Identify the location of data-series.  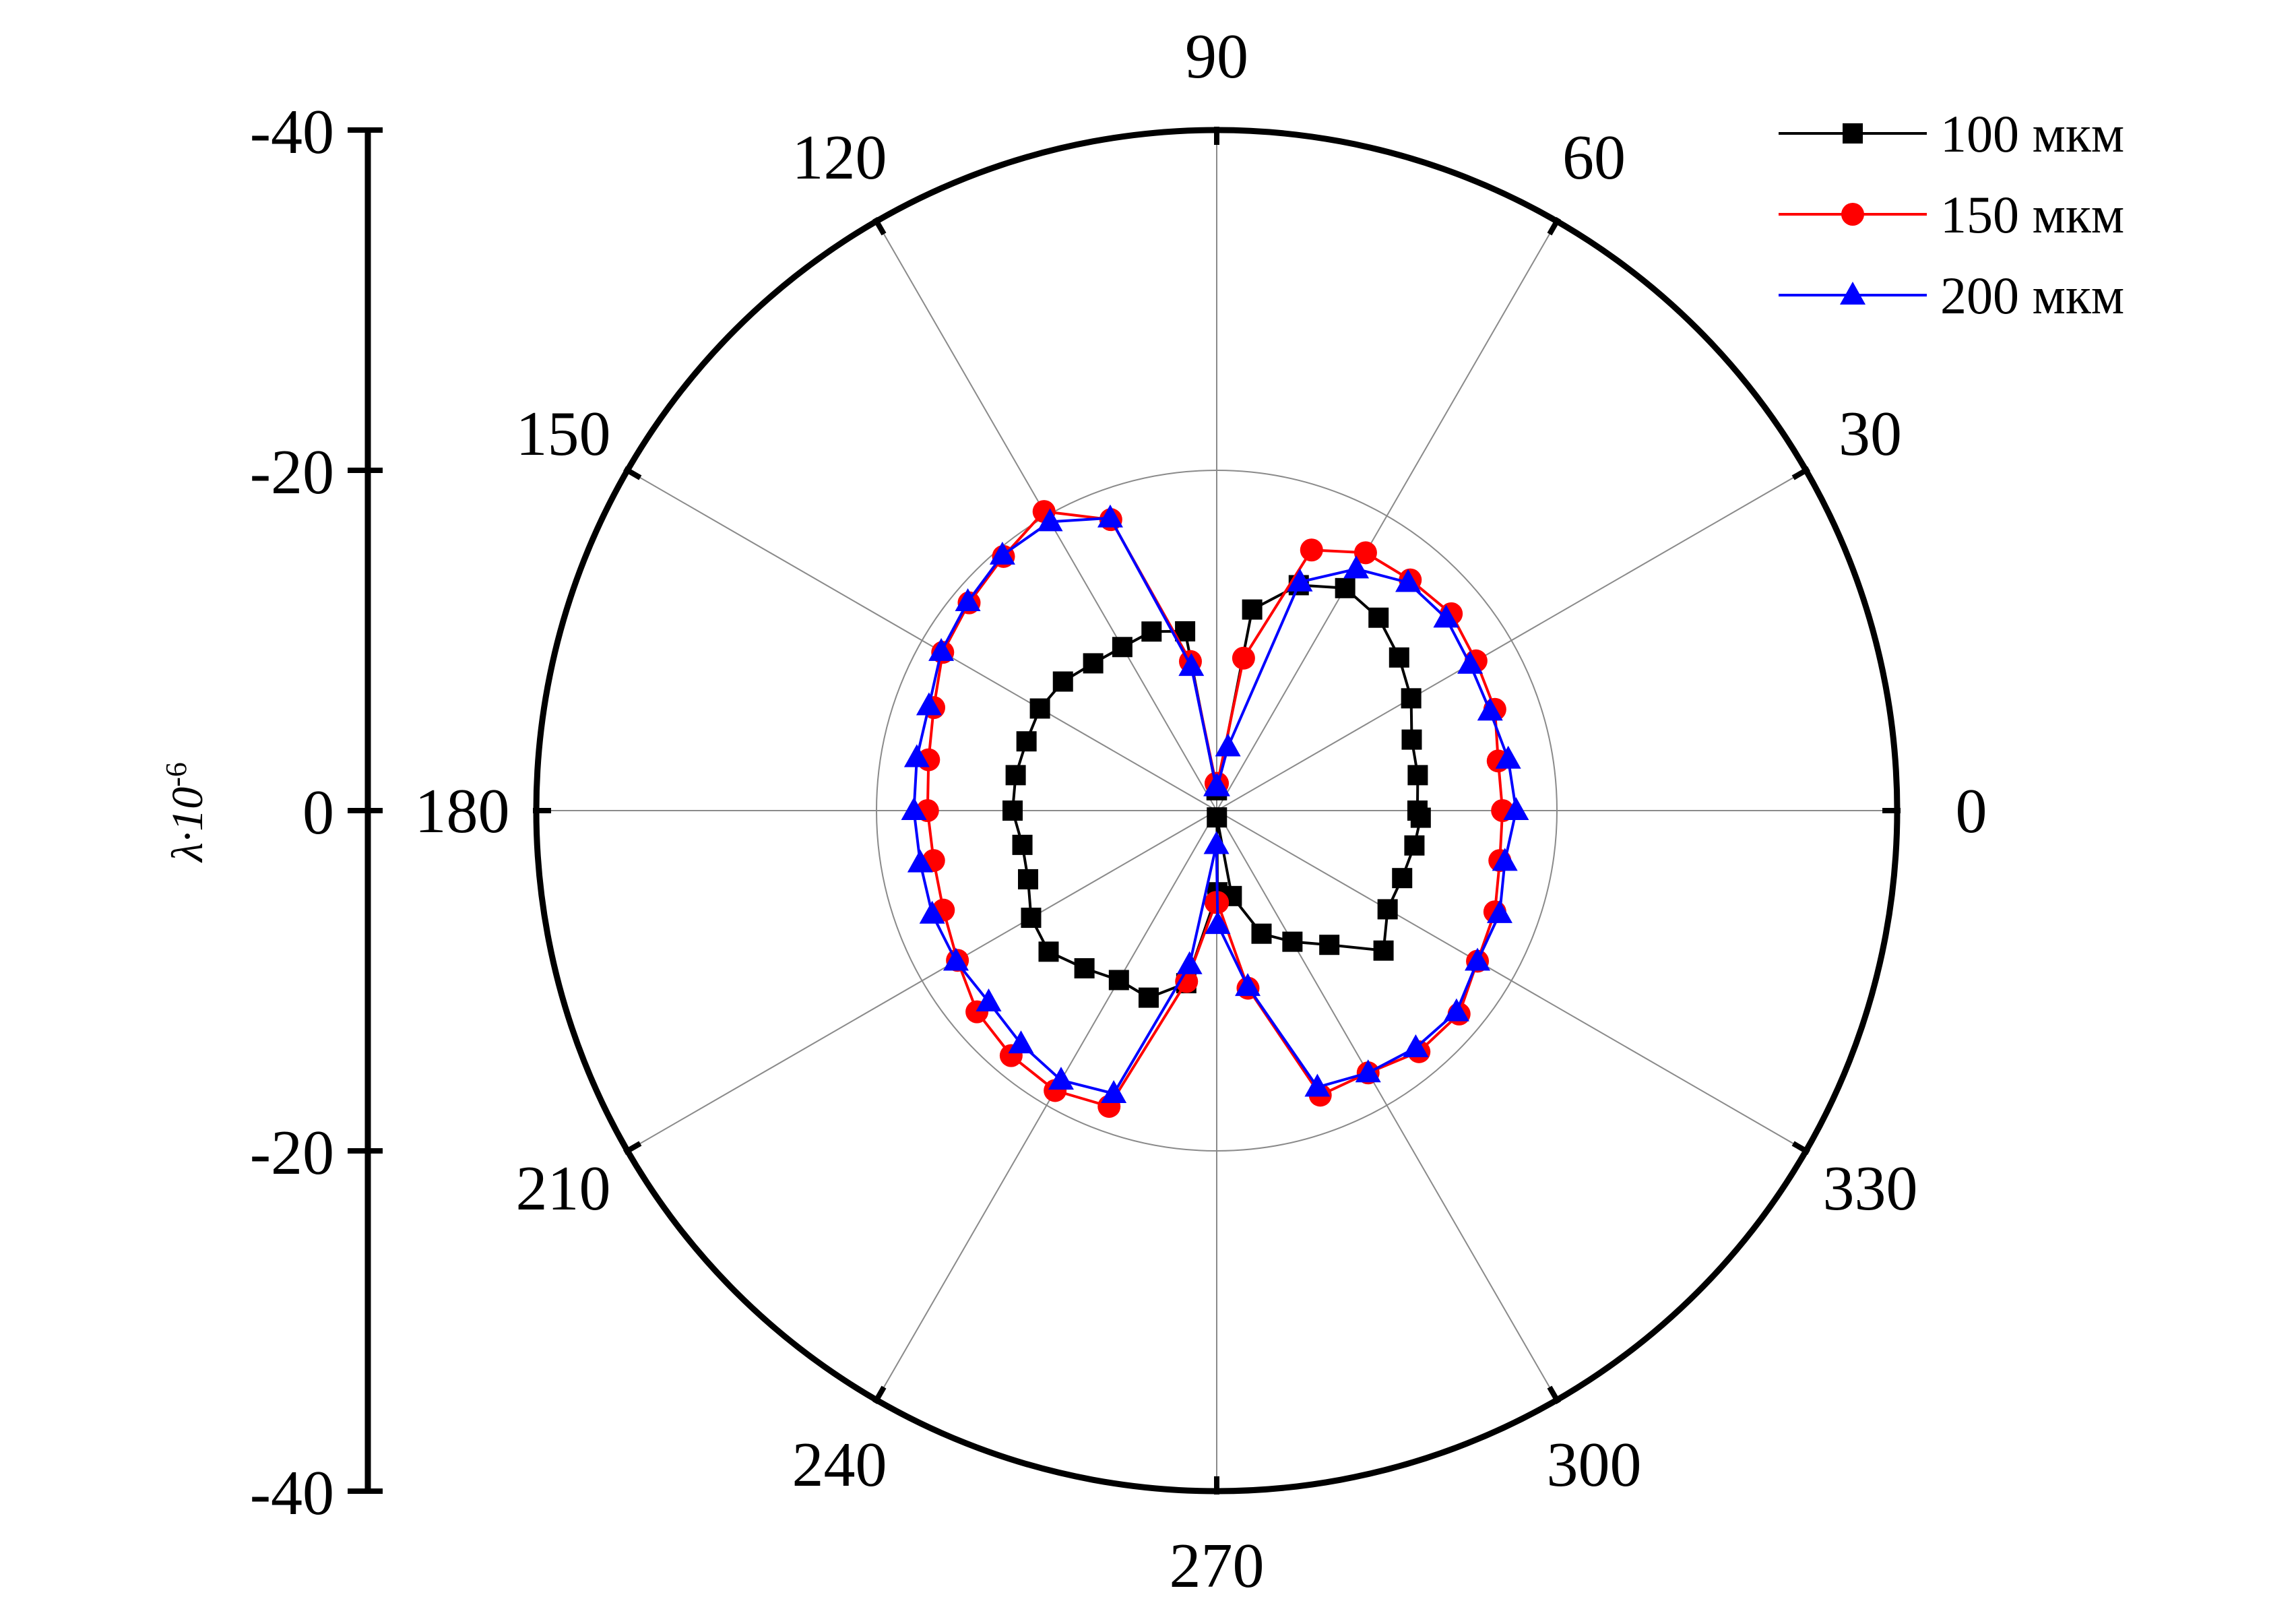
(1215, 809).